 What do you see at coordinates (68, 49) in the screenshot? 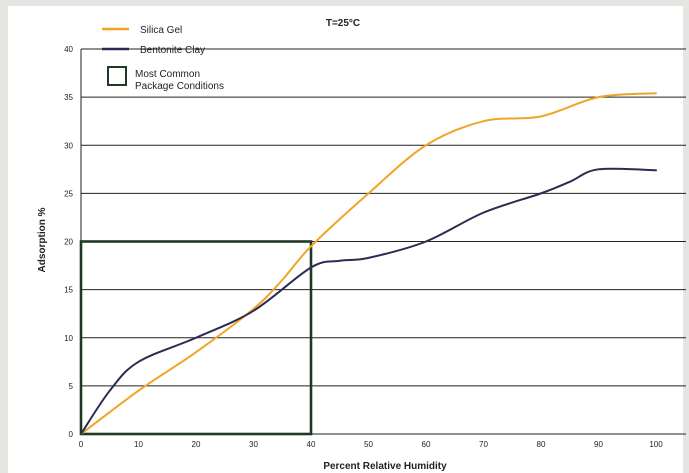
I see `y-tick-label: 40` at bounding box center [68, 49].